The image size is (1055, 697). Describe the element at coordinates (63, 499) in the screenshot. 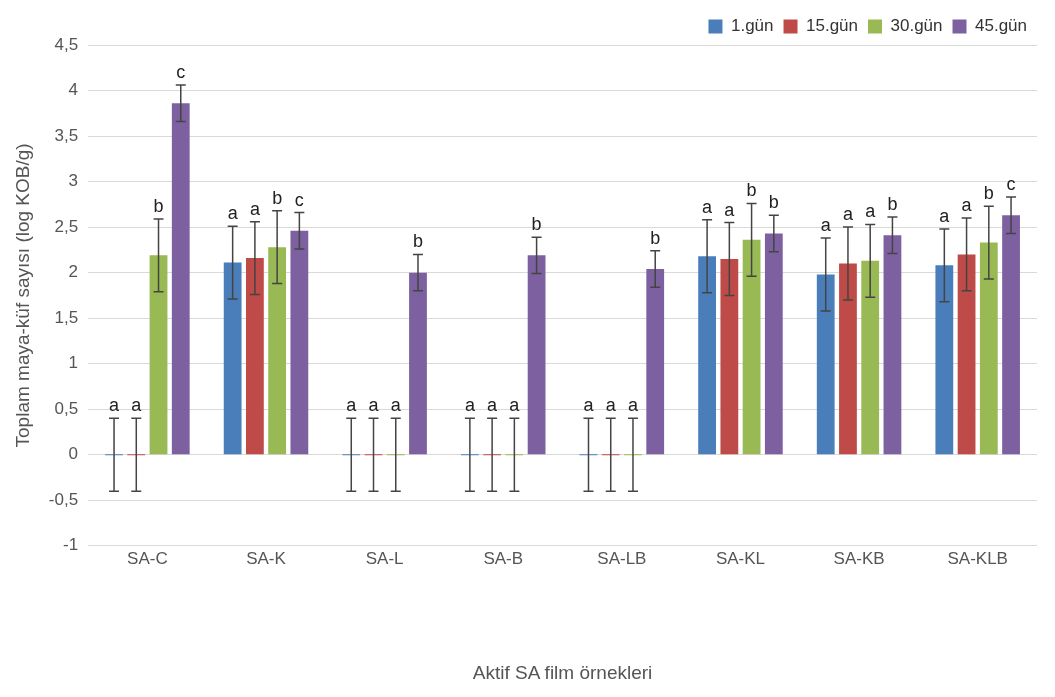

I see `y-tick-label: -0,5` at that location.